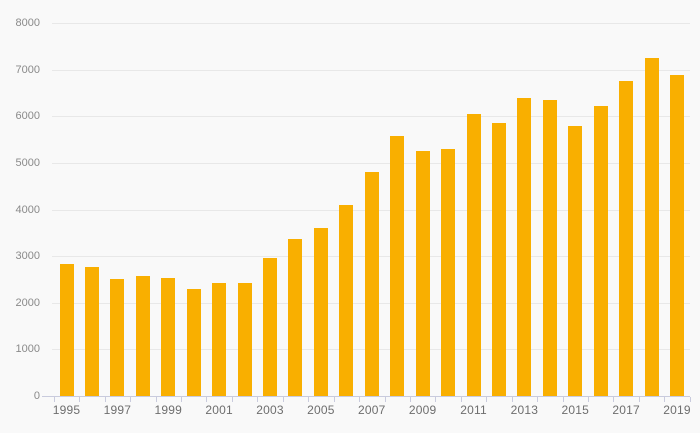 This screenshot has height=433, width=700. I want to click on x-axis-label: 2001, so click(219, 410).